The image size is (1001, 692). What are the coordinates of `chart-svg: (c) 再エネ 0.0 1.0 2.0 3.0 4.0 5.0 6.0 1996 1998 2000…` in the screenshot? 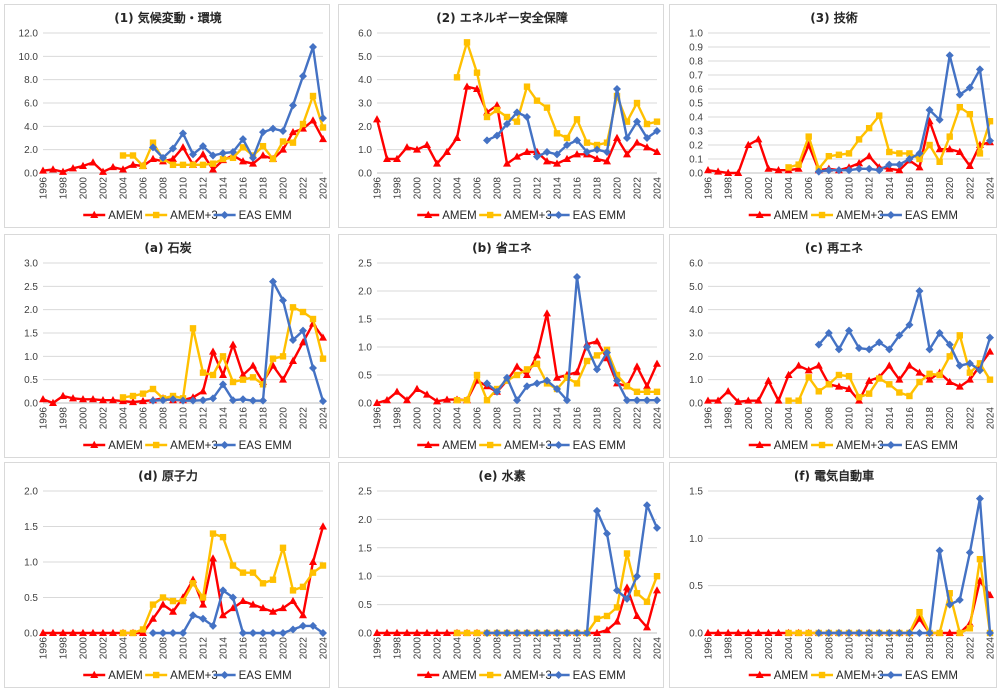 It's located at (842, 346).